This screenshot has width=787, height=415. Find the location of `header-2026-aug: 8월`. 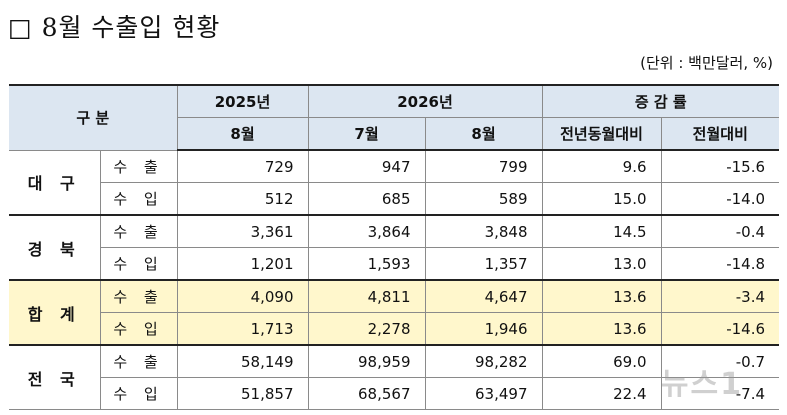

header-2026-aug: 8월 is located at coordinates (483, 134).